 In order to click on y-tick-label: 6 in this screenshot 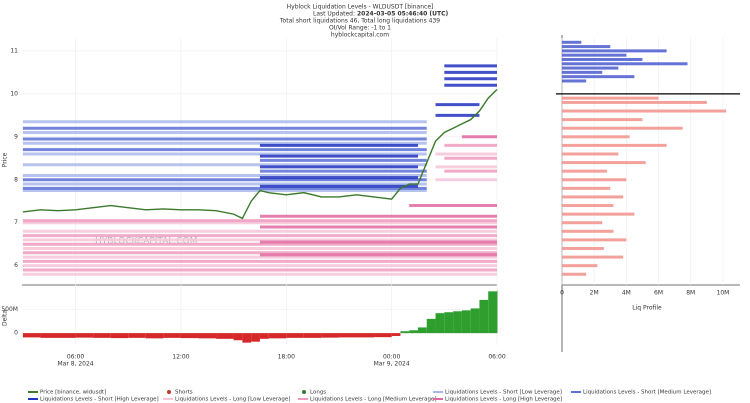, I will do `click(16, 265)`.